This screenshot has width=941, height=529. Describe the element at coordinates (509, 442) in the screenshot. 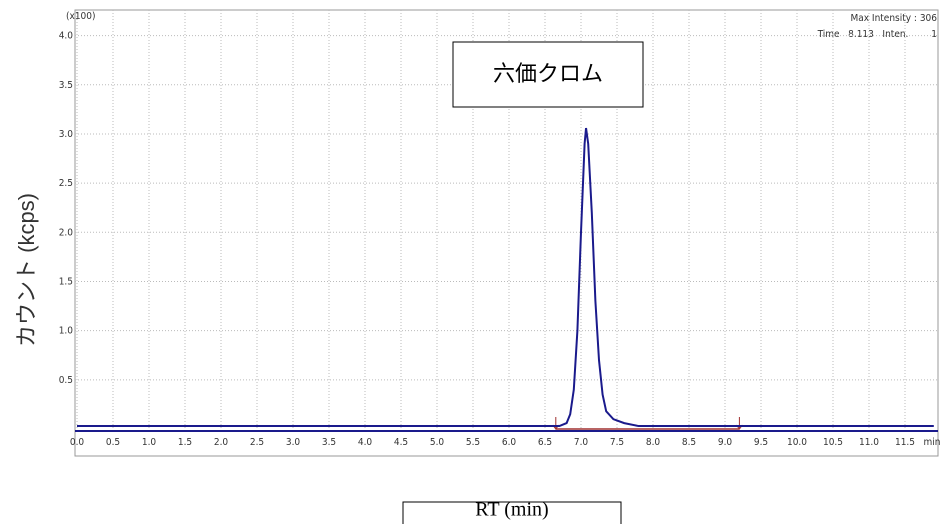

I see `x-tick-label: 6.0` at that location.